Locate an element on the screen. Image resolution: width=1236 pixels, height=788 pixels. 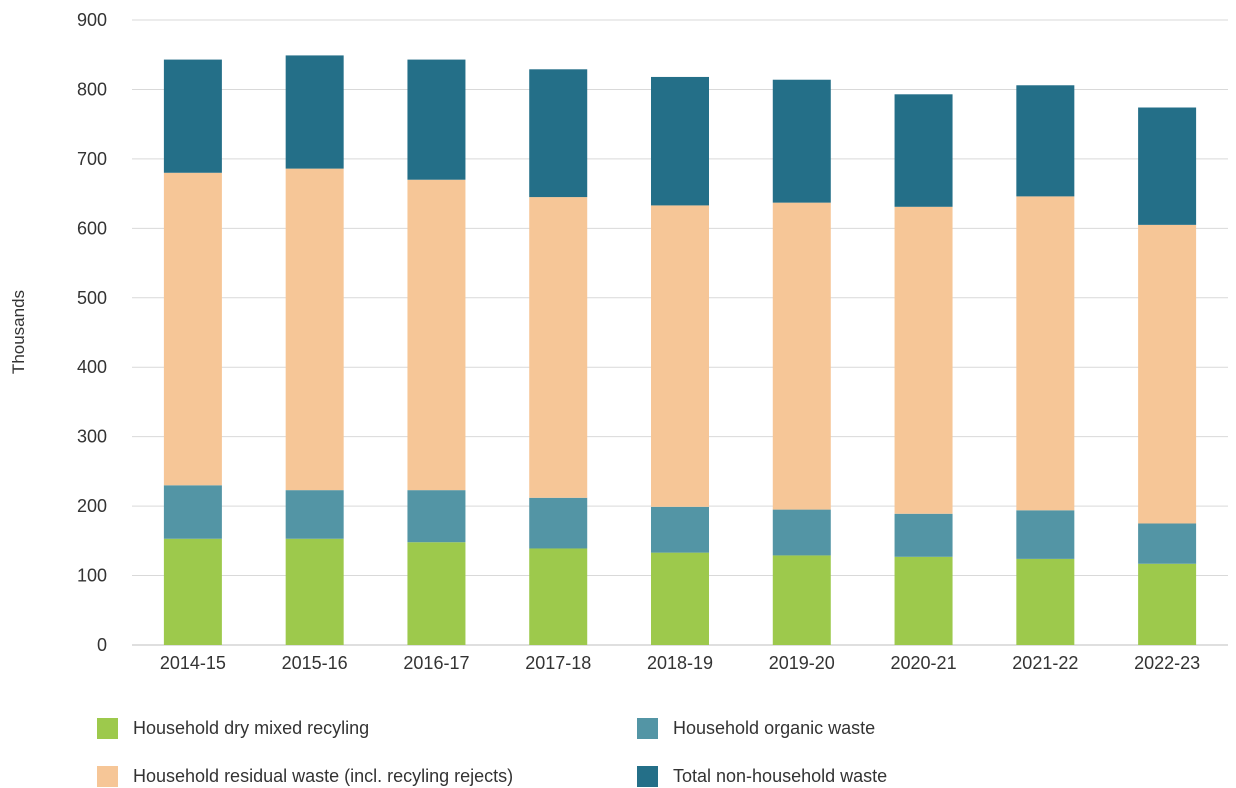
y-axis-label: Thousands is located at coordinates (18, 332).